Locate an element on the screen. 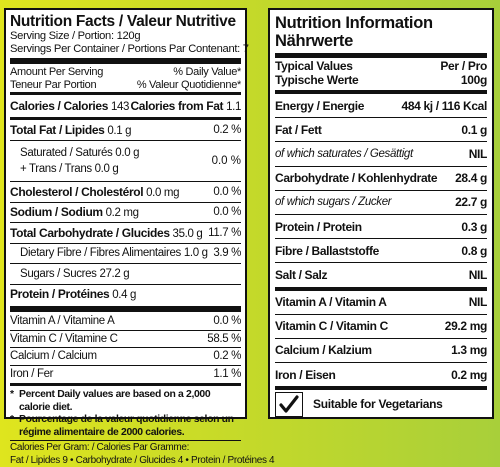 The height and width of the screenshot is (467, 500). sodium-label: Sodium / Sodium is located at coordinates (56, 212).